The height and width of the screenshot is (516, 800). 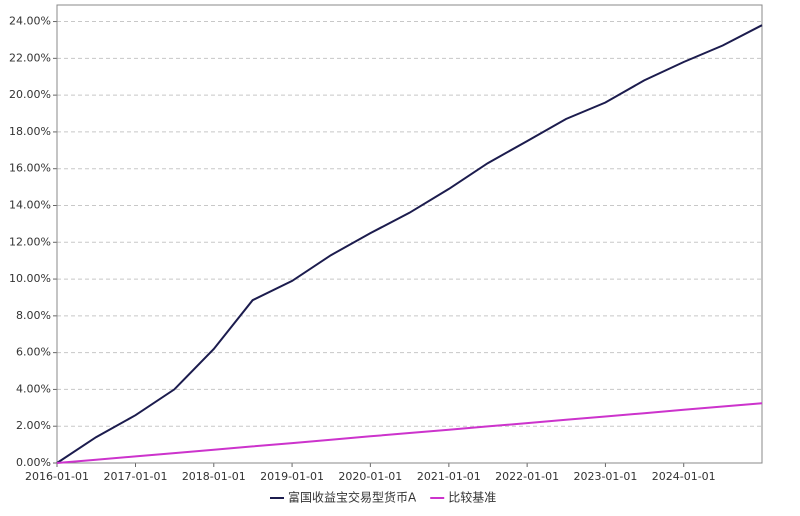 I want to click on x-tick-label: 2022-01-01, so click(x=527, y=476).